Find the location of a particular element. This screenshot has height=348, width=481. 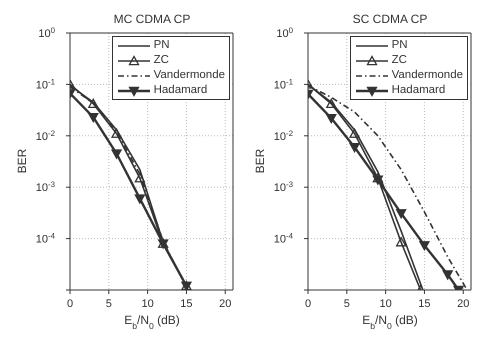

chart-title: SC CDMA CP is located at coordinates (390, 19).